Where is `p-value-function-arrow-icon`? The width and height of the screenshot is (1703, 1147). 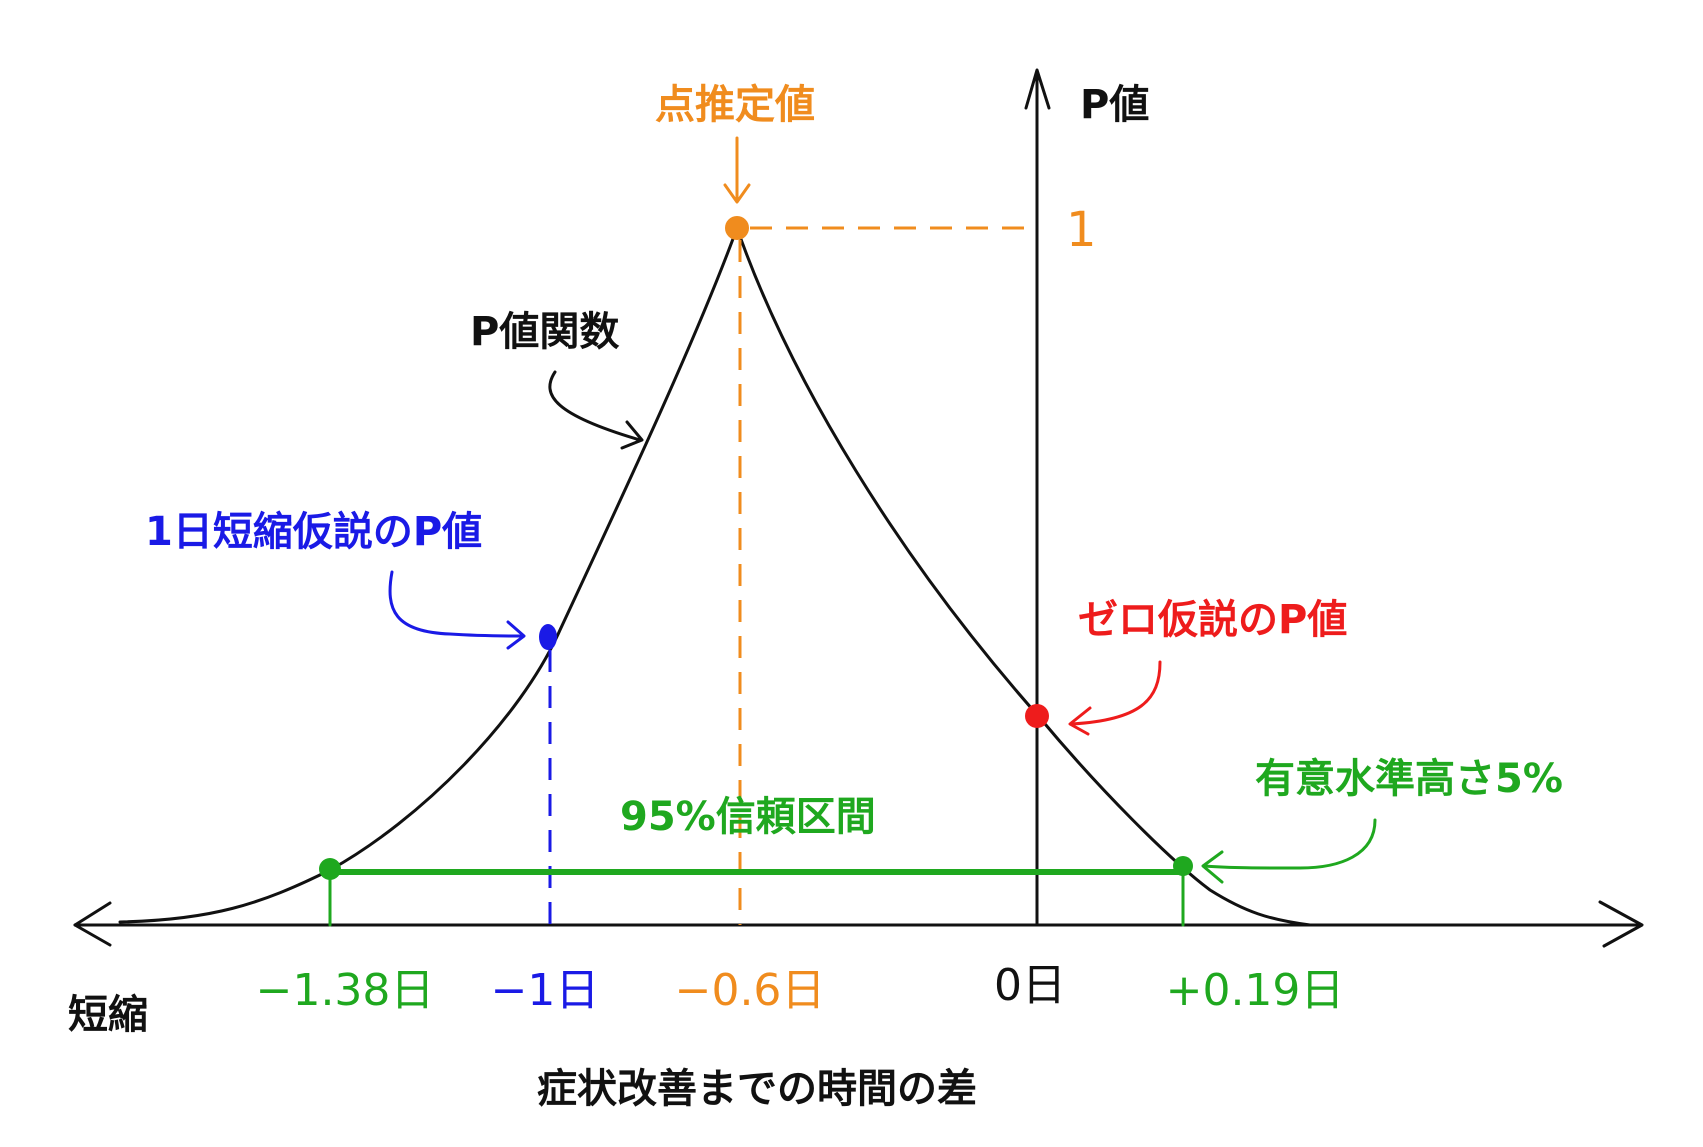 p-value-function-arrow-icon is located at coordinates (596, 410).